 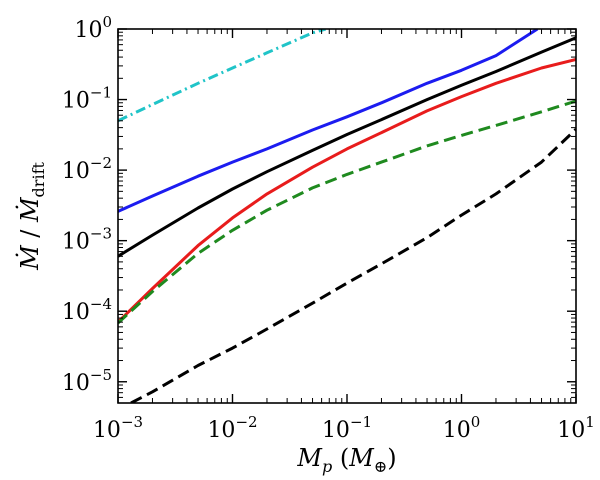 I want to click on x-tick-label-3: 10⁻¹, so click(x=347, y=428).